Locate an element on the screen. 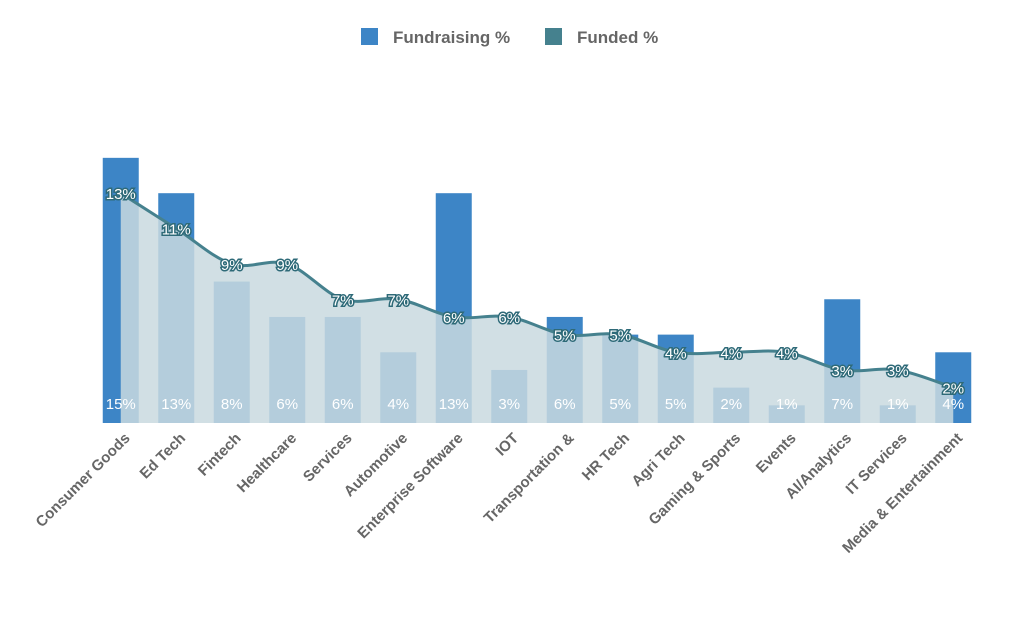  fundraising-value-label: 3% is located at coordinates (509, 404).